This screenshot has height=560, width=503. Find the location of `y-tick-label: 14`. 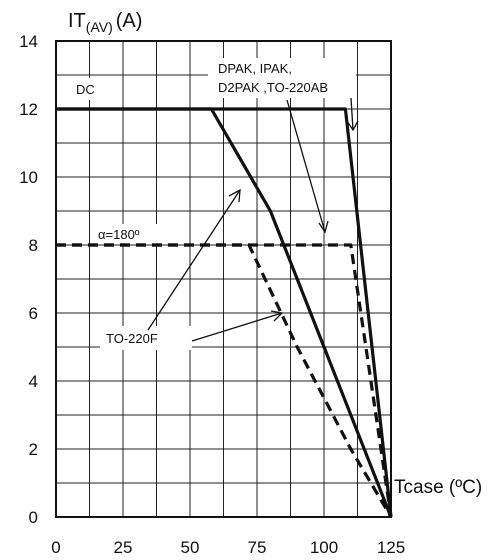

y-tick-label: 14 is located at coordinates (28, 41).